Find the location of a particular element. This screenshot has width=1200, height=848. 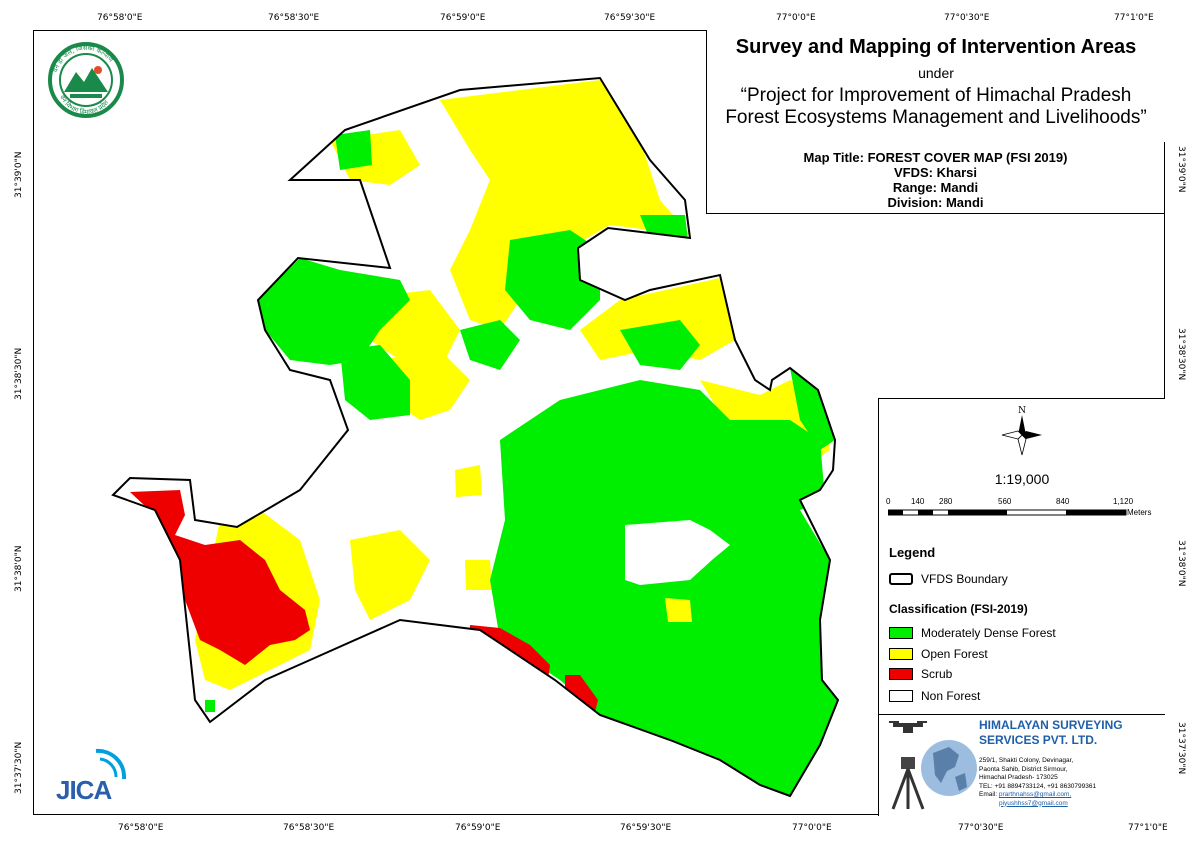

address-line-3: Himachal Pradesh- 173025 is located at coordinates (1018, 777).